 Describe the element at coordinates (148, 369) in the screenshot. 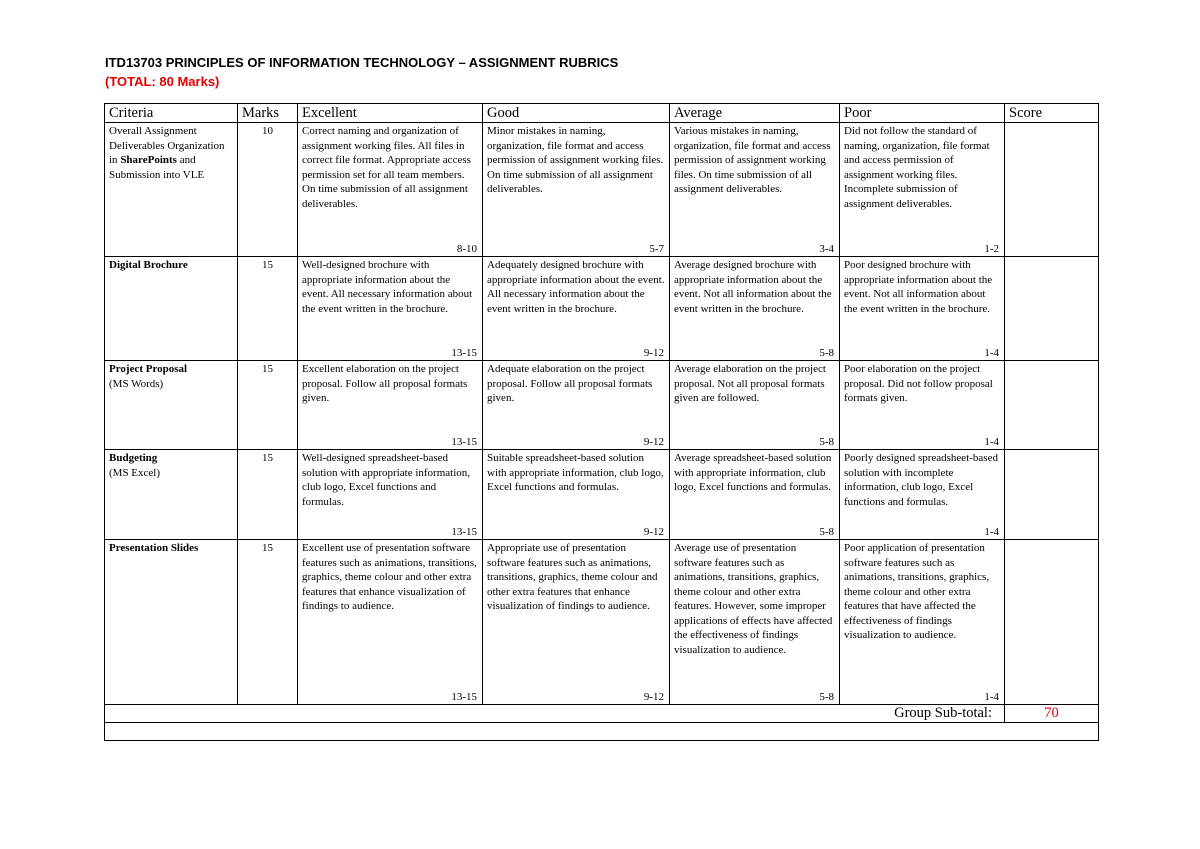

I see `criteria-bold: Project Proposal` at that location.